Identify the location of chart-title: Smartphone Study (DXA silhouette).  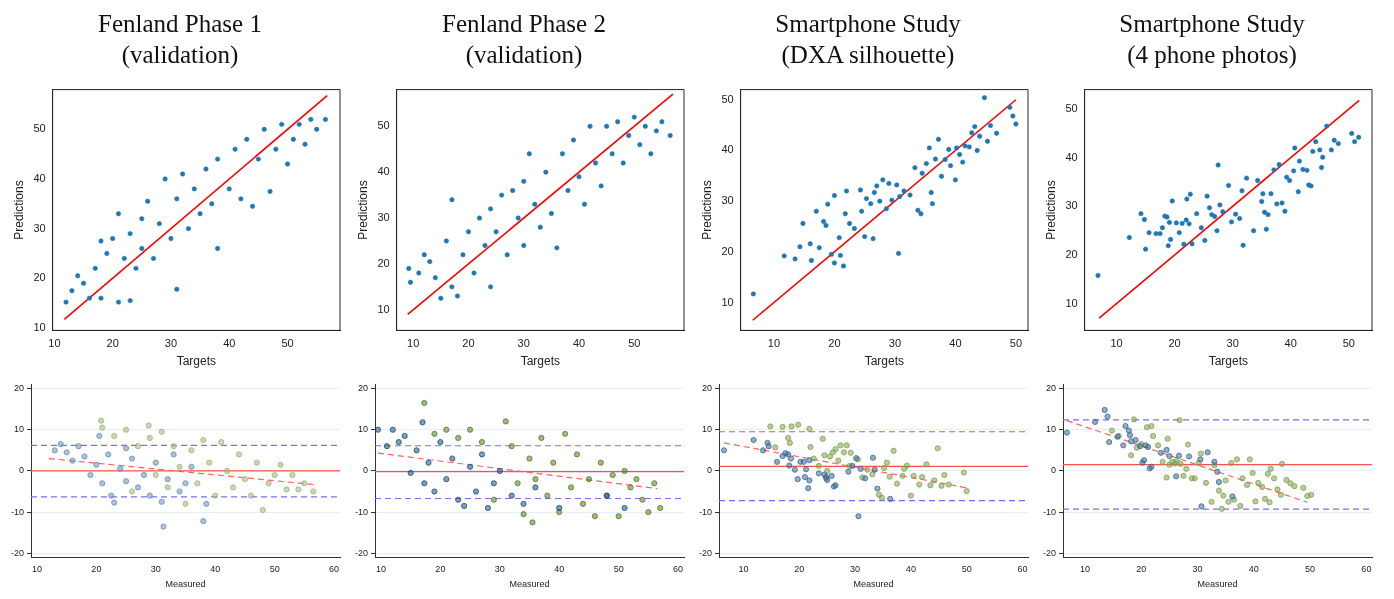
(868, 40).